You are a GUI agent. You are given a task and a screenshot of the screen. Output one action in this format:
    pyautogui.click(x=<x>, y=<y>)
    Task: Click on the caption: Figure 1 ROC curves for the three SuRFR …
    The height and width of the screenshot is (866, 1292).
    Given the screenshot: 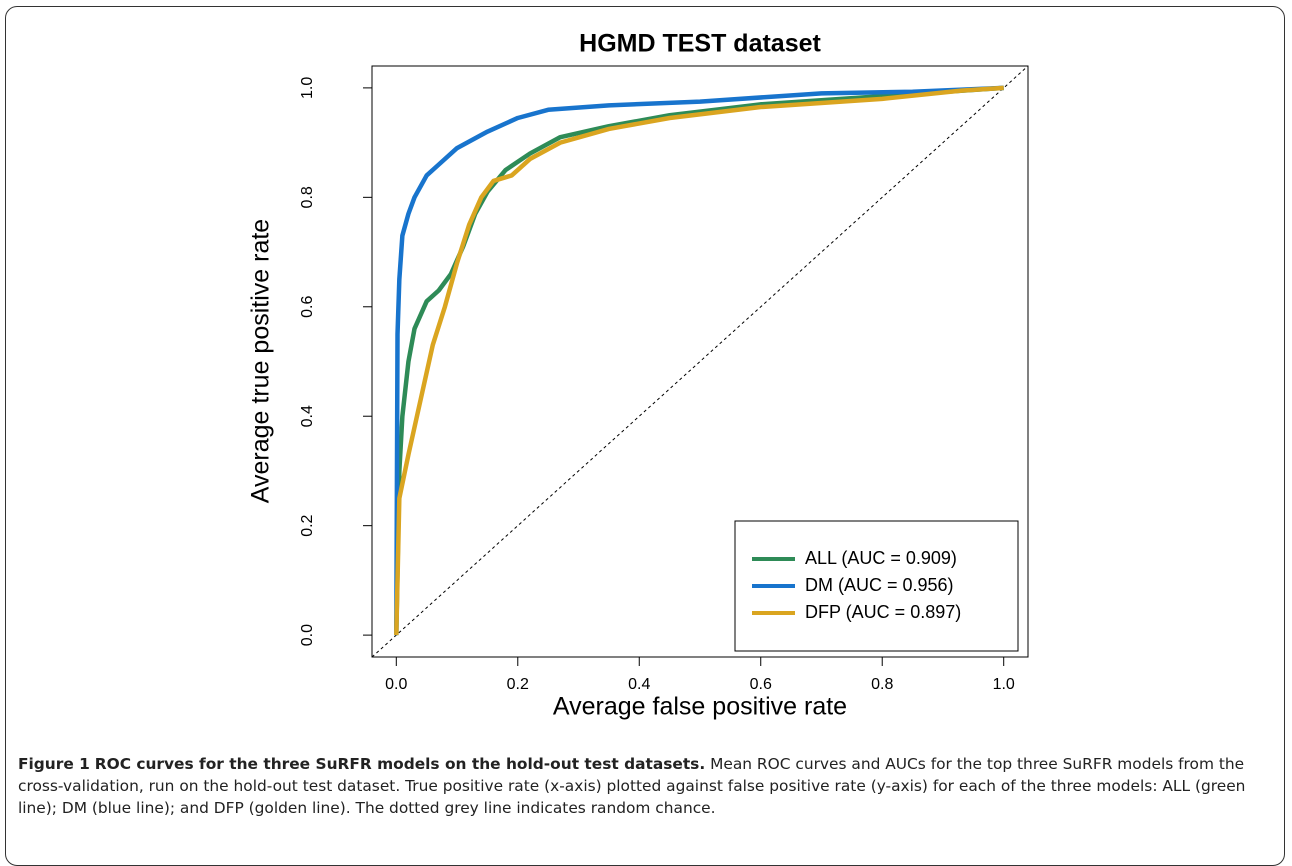 What is the action you would take?
    pyautogui.click(x=649, y=786)
    